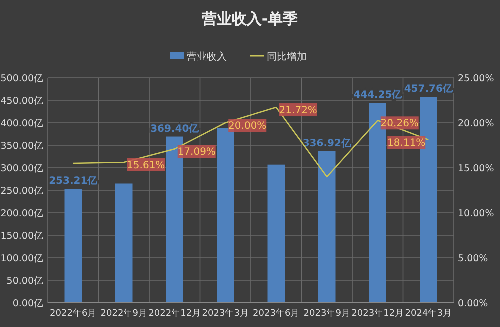 The height and width of the screenshot is (327, 500). I want to click on data-label: 253.21亿, so click(74, 181).